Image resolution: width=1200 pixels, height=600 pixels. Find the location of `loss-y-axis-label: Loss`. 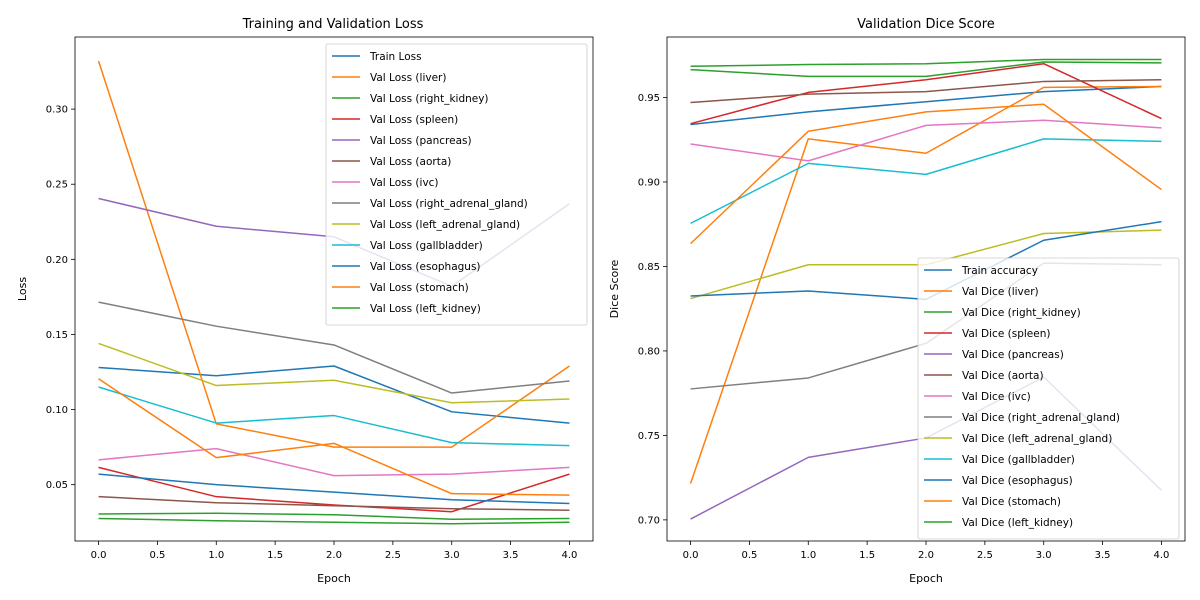

loss-y-axis-label: Loss is located at coordinates (22, 289).